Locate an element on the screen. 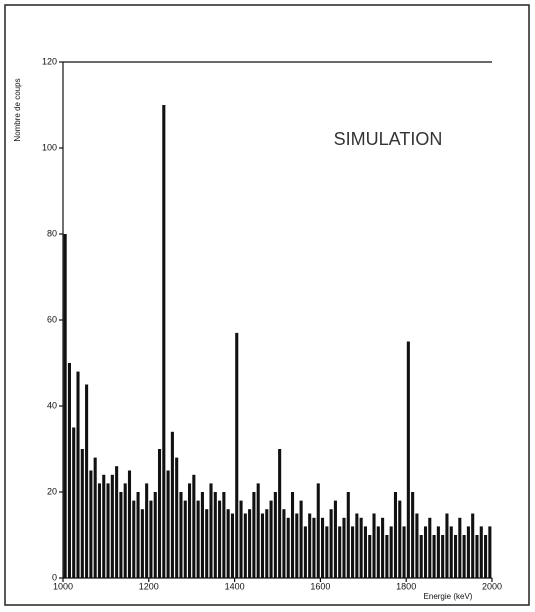 This screenshot has height=612, width=535. y-tick-label: 20 is located at coordinates (52, 491).